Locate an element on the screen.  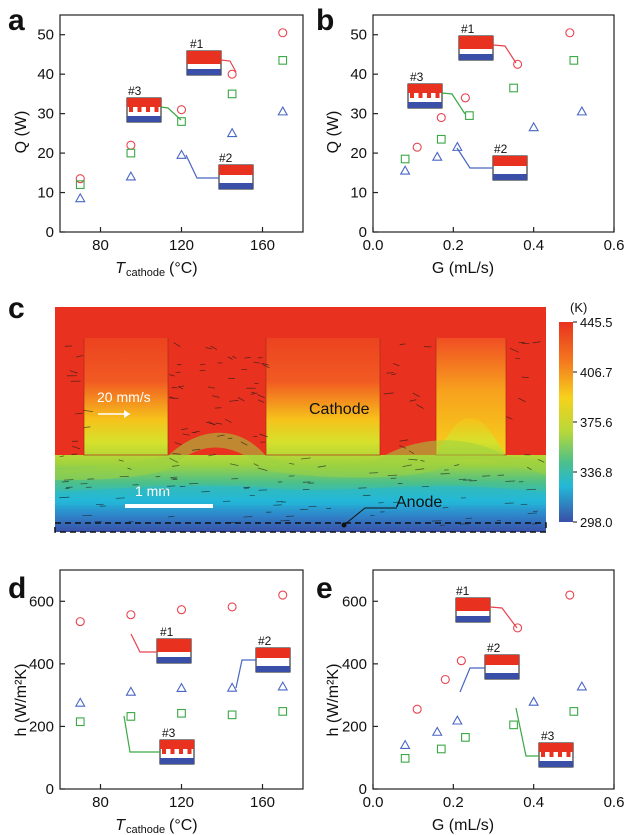
chart-d-xlabel-unit: (°C) is located at coordinates (183, 825).